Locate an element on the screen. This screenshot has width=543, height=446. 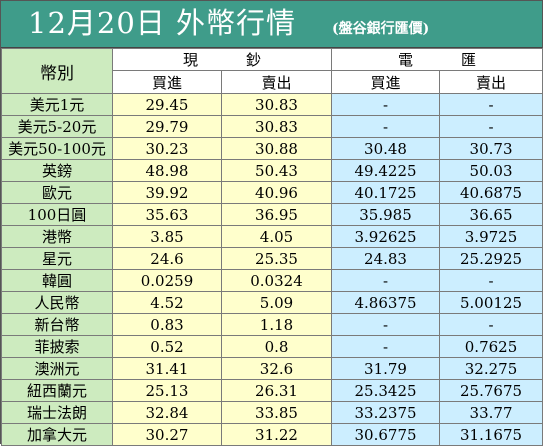
currency-name-cell: 歐元 is located at coordinates (57, 192).